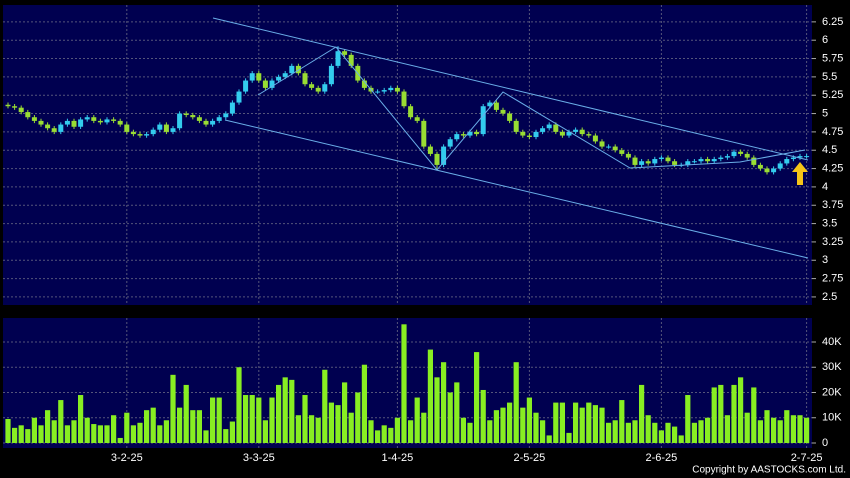  I want to click on y-tick-label: 20K, so click(832, 392).